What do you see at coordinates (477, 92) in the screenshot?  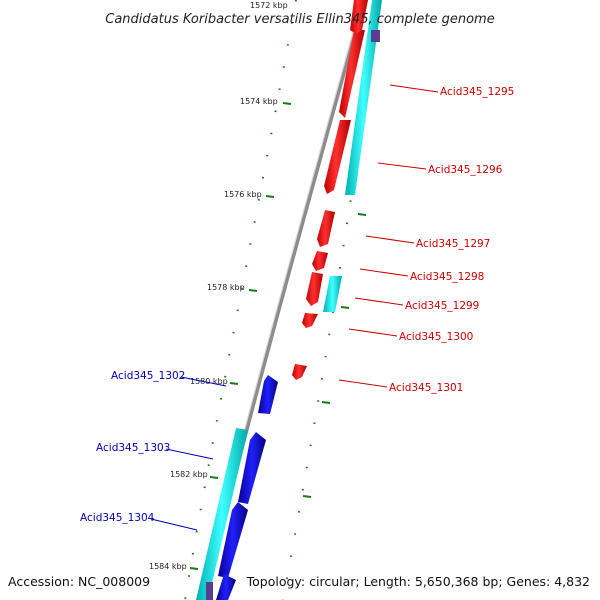 I see `gene-label-Acid345_1295: Acid345_1295` at bounding box center [477, 92].